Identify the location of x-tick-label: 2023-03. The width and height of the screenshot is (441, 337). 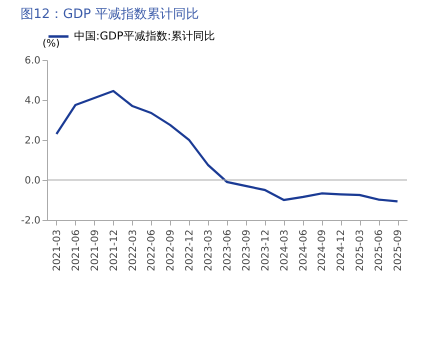
(209, 251).